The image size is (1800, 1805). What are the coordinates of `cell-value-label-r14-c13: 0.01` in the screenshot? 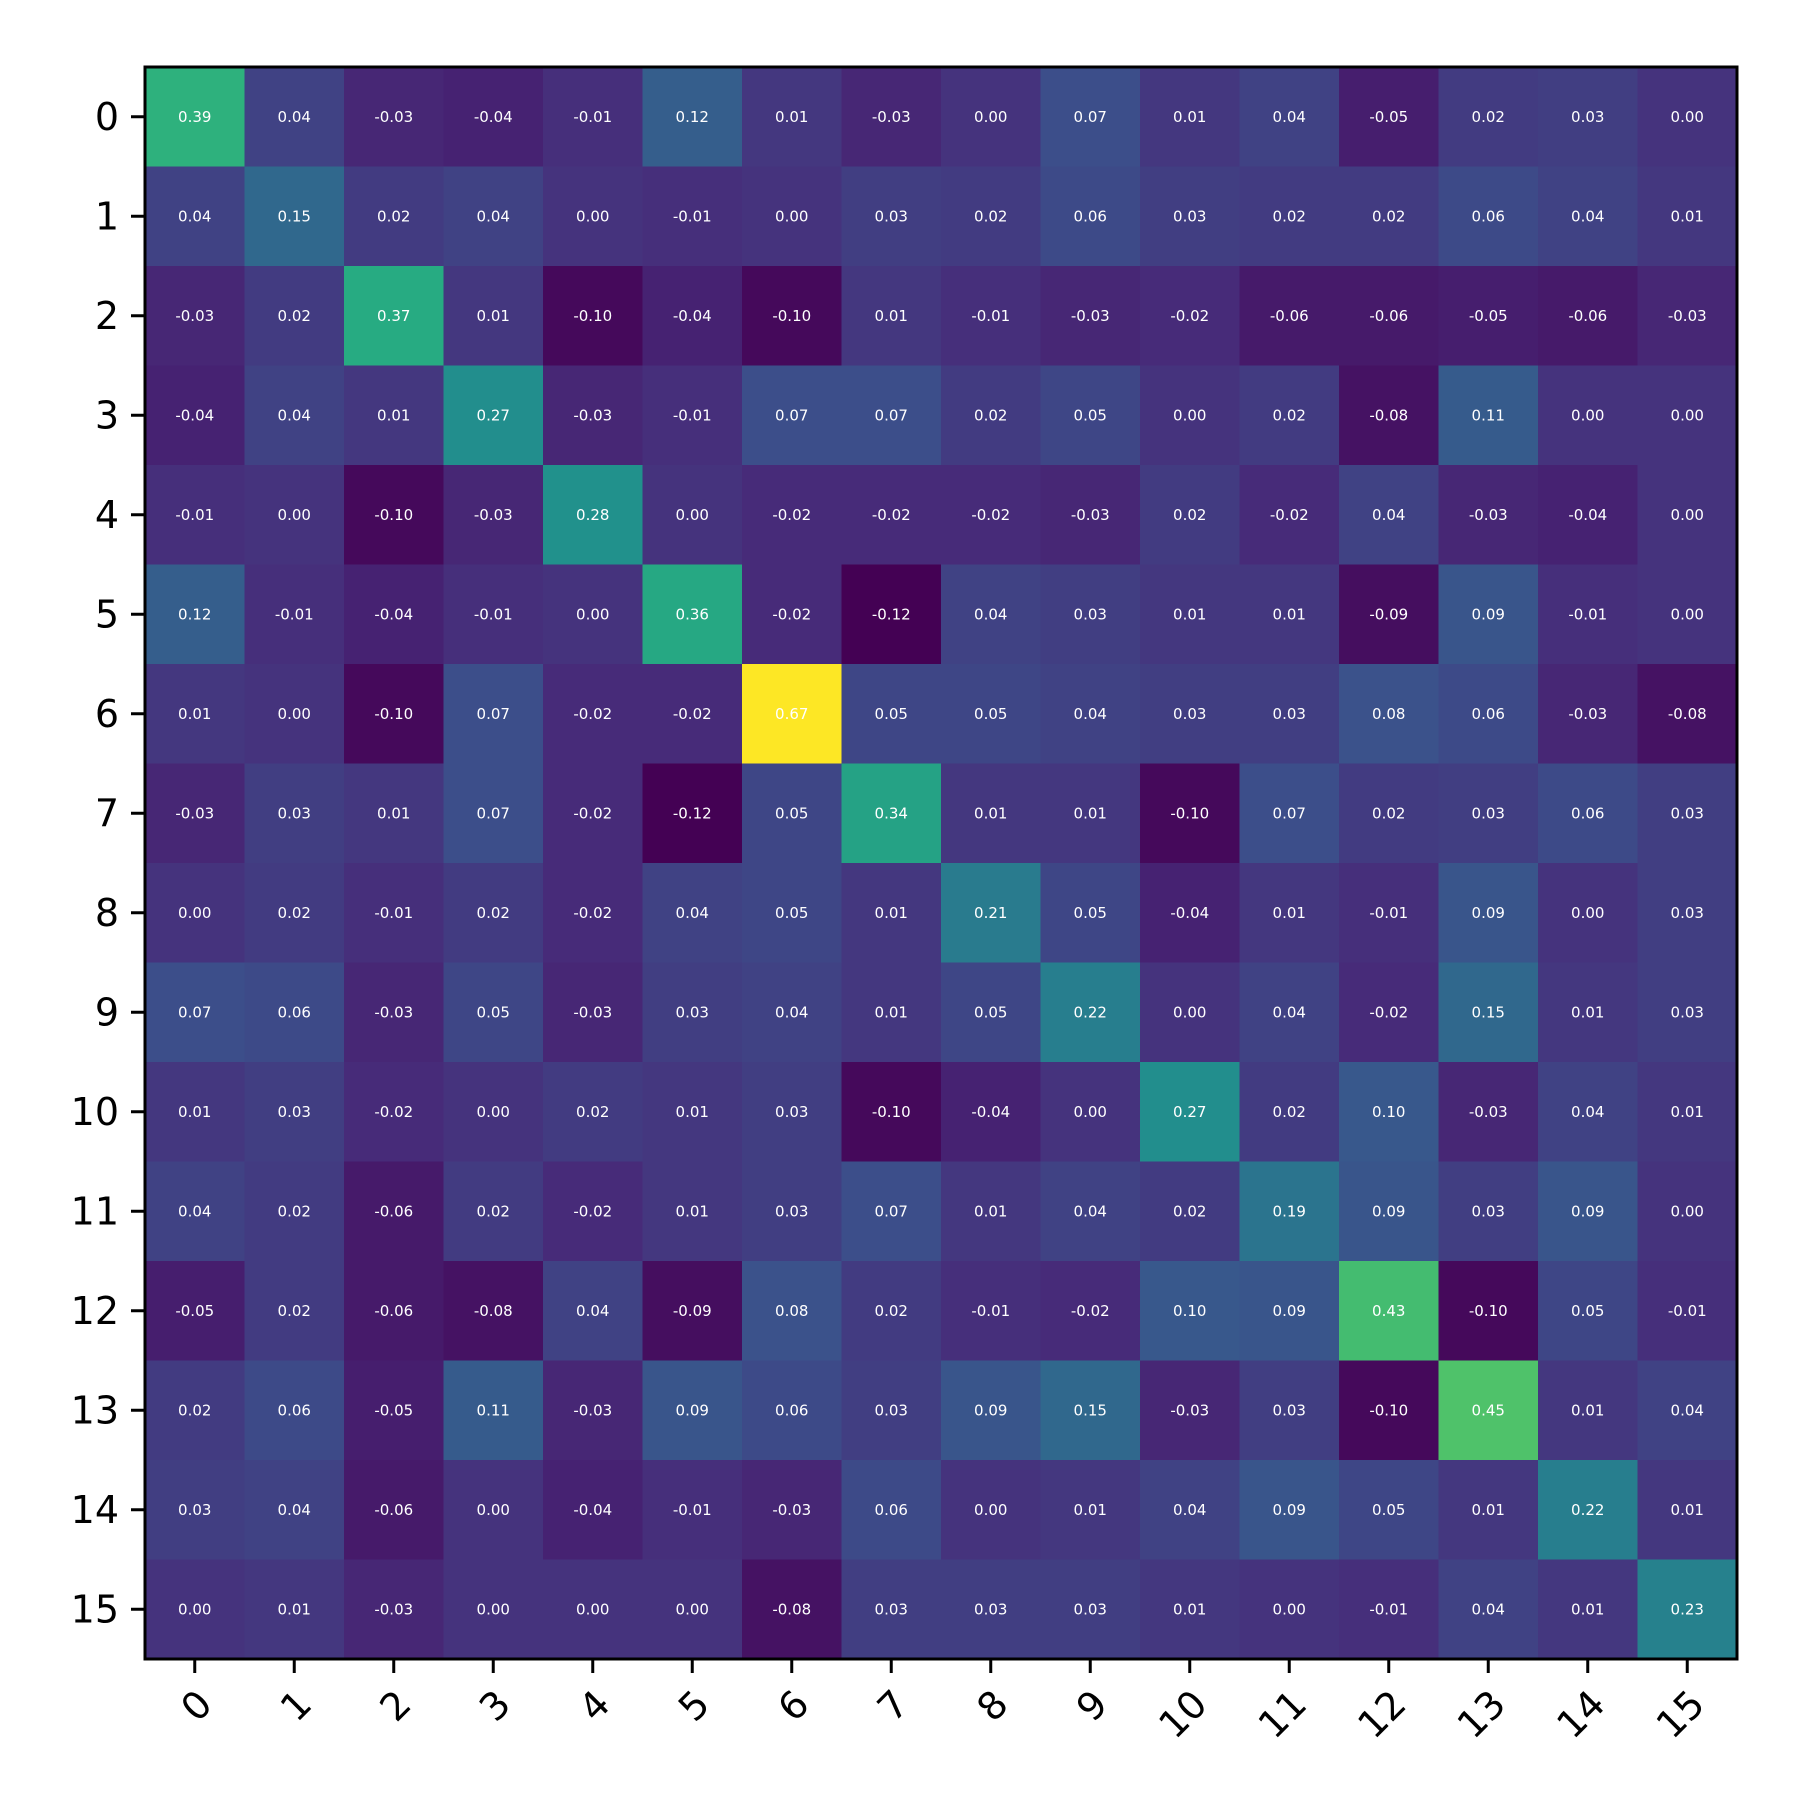 It's located at (1488, 1510).